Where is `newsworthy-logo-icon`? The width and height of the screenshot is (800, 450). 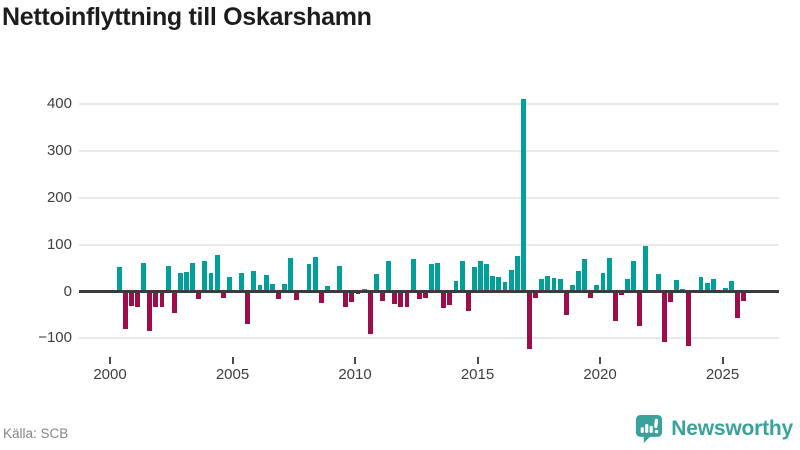
newsworthy-logo-icon is located at coordinates (649, 428).